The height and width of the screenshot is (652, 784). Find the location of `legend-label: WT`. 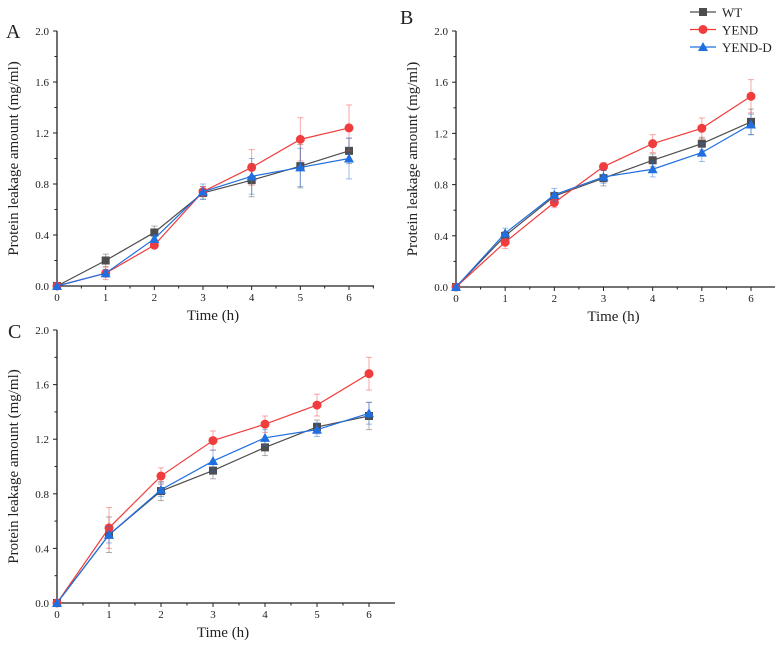

legend-label: WT is located at coordinates (732, 12).